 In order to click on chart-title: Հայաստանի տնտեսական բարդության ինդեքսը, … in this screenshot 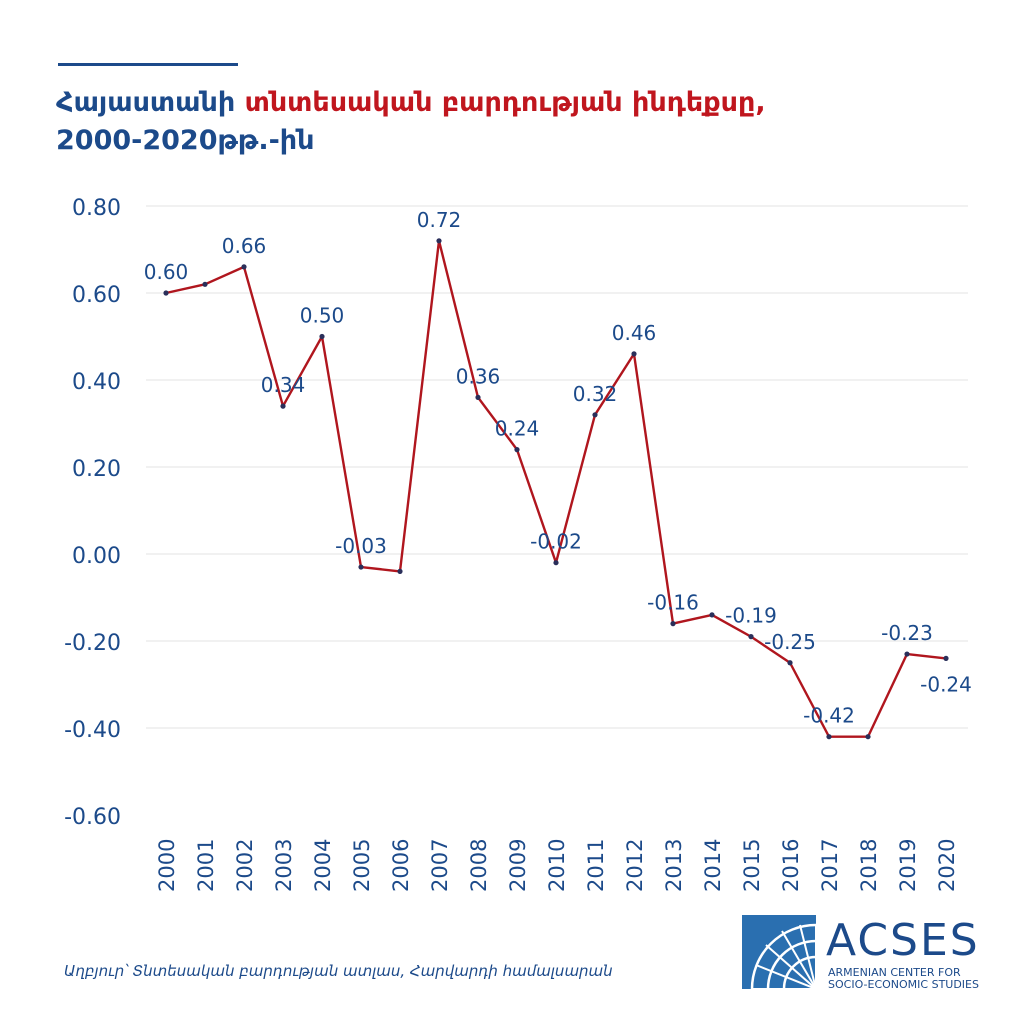, I will do `click(411, 122)`.